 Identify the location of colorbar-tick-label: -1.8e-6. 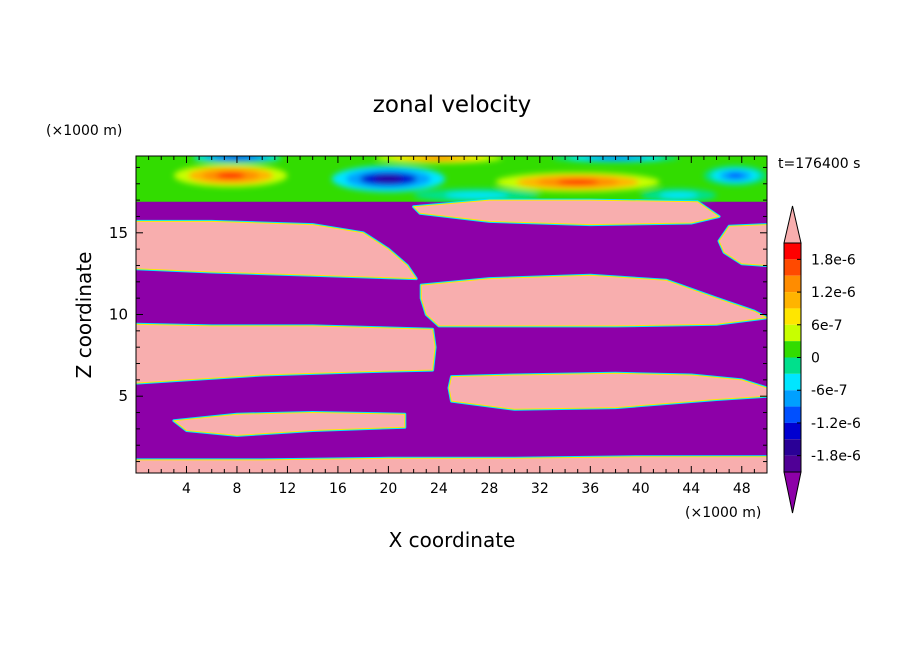
(836, 457).